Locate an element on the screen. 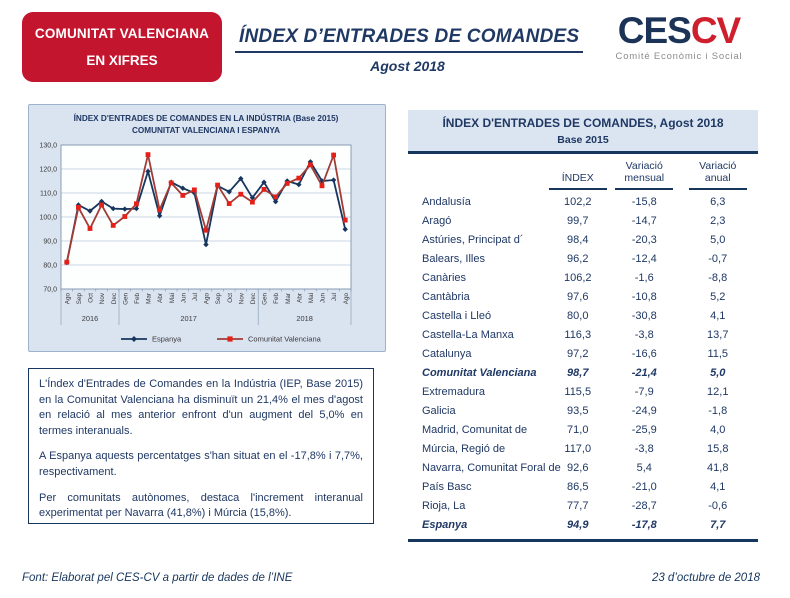 The width and height of the screenshot is (790, 598). table-row: Catalunya 97,2 -16,6 11,5 is located at coordinates (583, 354).